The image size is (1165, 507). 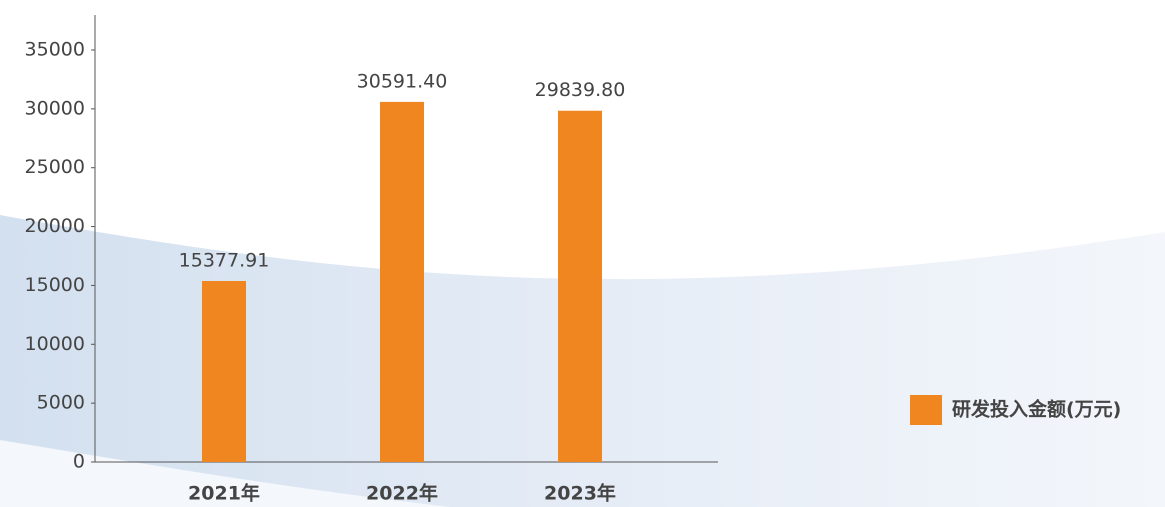 What do you see at coordinates (1036, 409) in the screenshot?
I see `legend-label: 研发投入金额(万元)` at bounding box center [1036, 409].